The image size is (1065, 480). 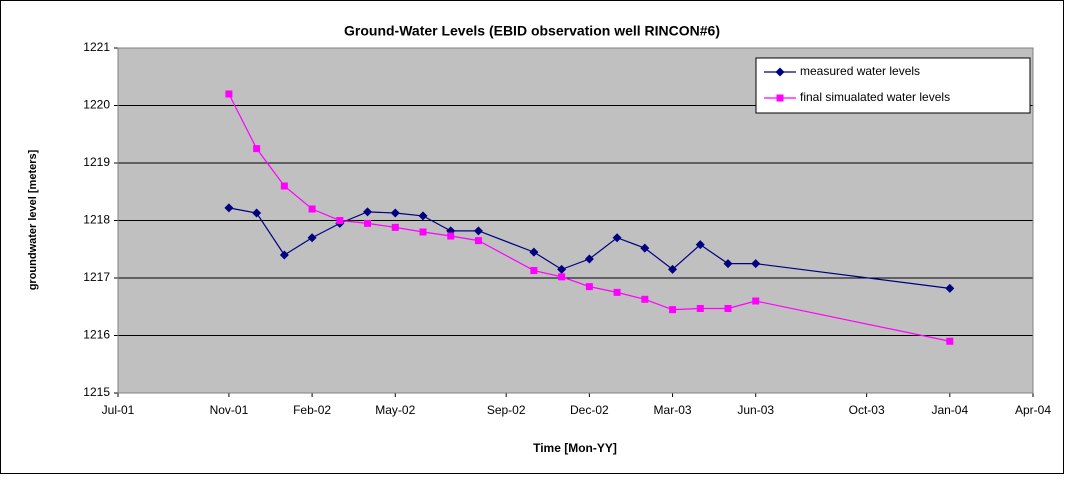 I want to click on y-tick-label: 1218, so click(x=96, y=220).